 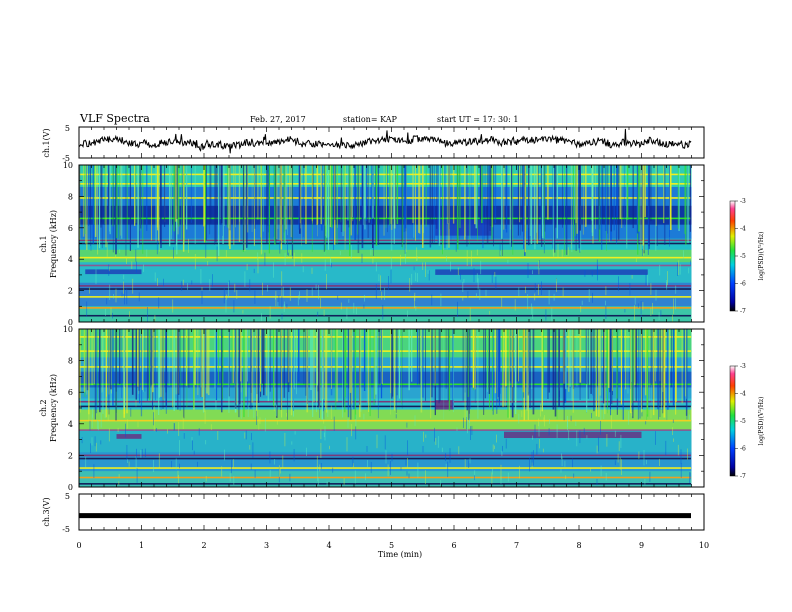 What do you see at coordinates (391, 545) in the screenshot?
I see `x-tick-label: 5` at bounding box center [391, 545].